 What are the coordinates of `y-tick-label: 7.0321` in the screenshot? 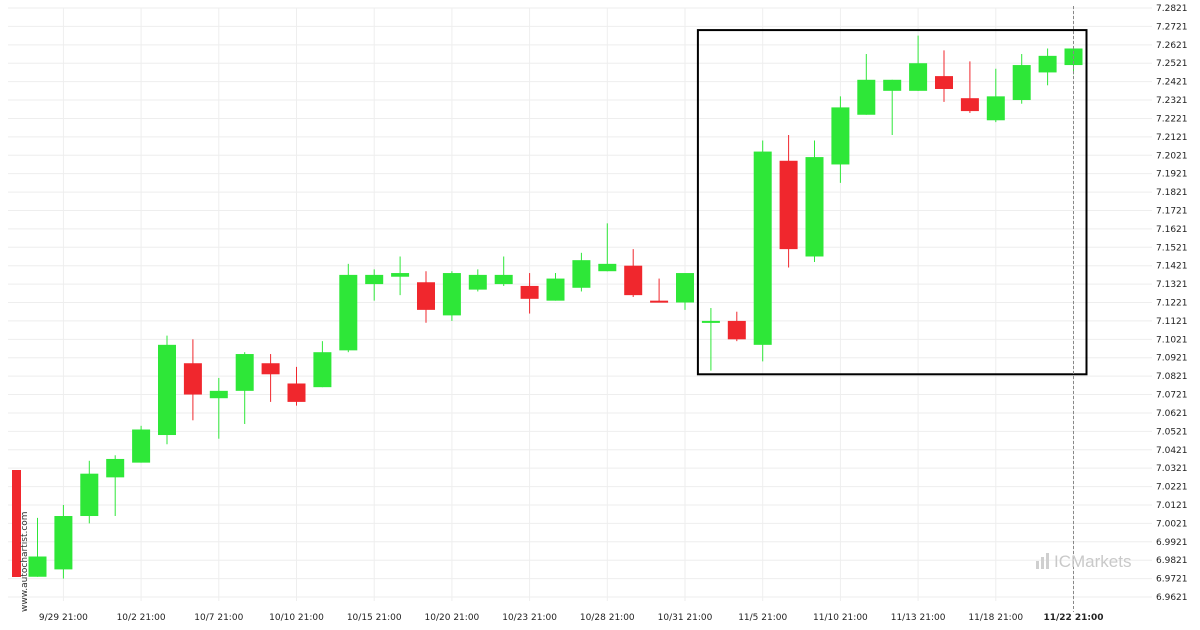 It's located at (1172, 469).